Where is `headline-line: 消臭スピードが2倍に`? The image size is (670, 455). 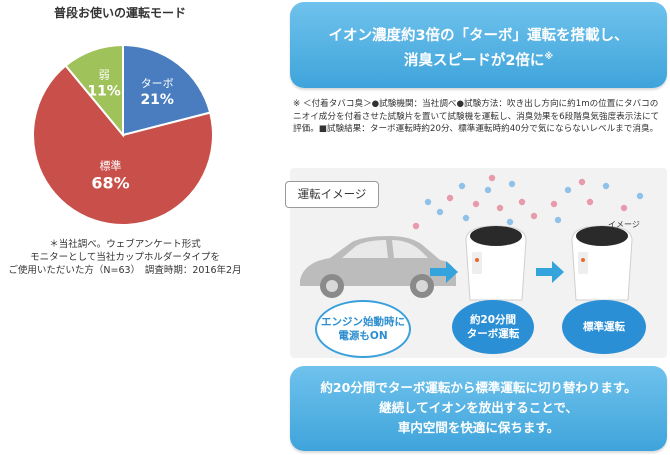
headline-line: 消臭スピードが2倍に is located at coordinates (474, 60).